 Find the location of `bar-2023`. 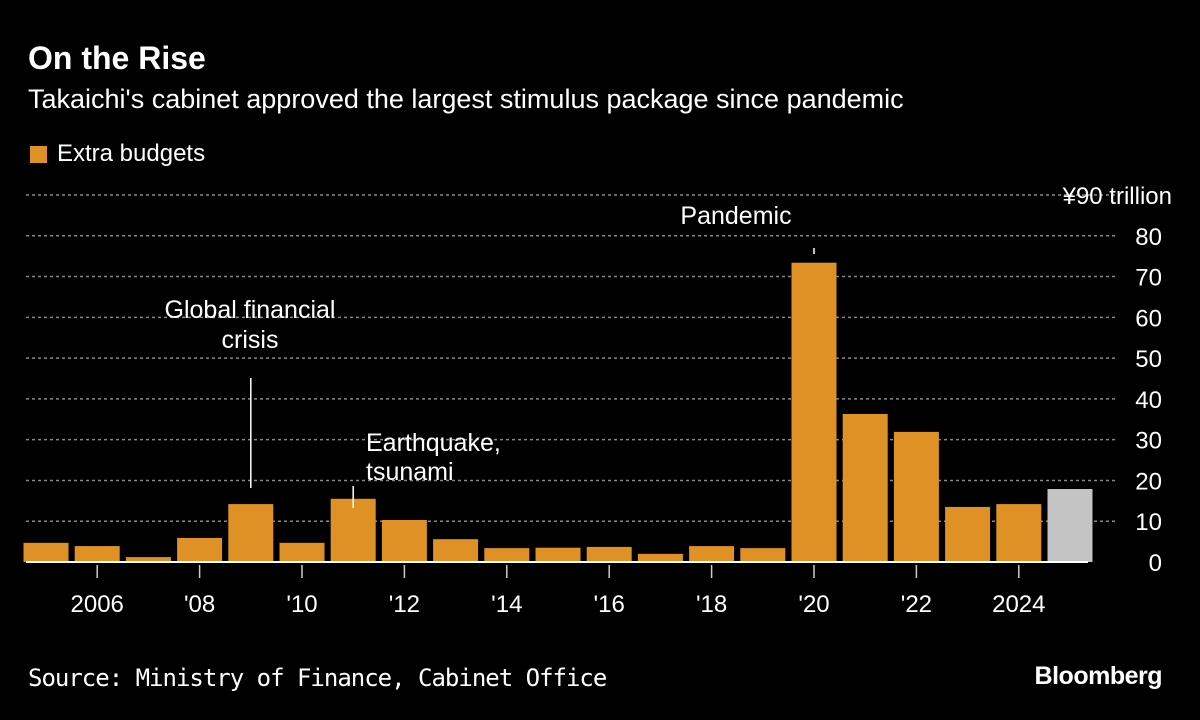

bar-2023 is located at coordinates (968, 534).